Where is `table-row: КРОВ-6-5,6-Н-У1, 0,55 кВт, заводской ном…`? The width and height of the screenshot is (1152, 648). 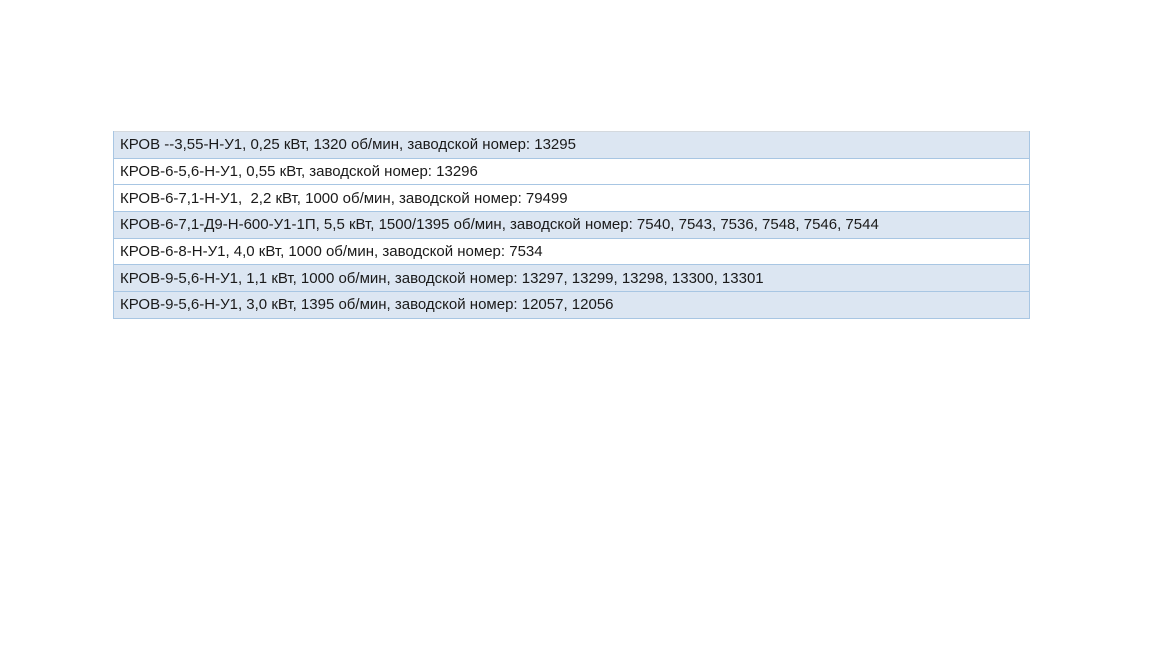 table-row: КРОВ-6-5,6-Н-У1, 0,55 кВт, заводской ном… is located at coordinates (571, 172).